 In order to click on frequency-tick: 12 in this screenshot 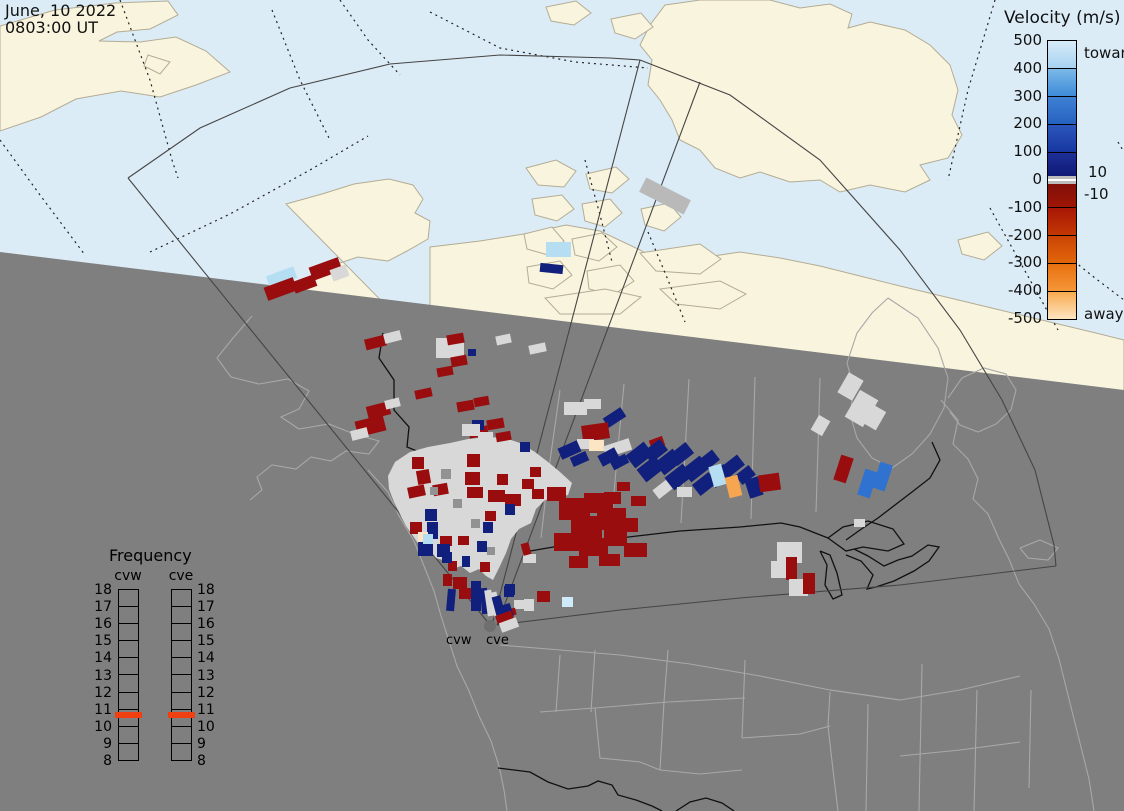, I will do `click(206, 692)`.